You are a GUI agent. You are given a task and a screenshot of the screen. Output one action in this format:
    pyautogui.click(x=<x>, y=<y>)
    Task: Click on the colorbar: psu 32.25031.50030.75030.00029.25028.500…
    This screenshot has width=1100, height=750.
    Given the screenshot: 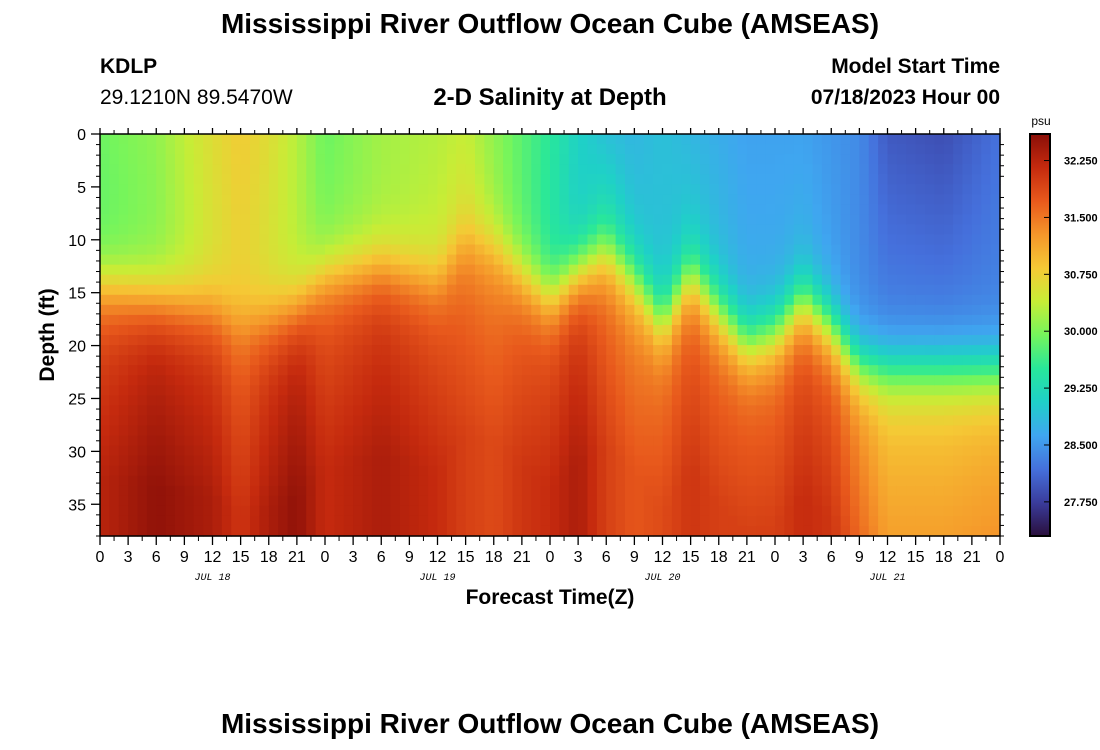 What is the action you would take?
    pyautogui.click(x=1063, y=325)
    